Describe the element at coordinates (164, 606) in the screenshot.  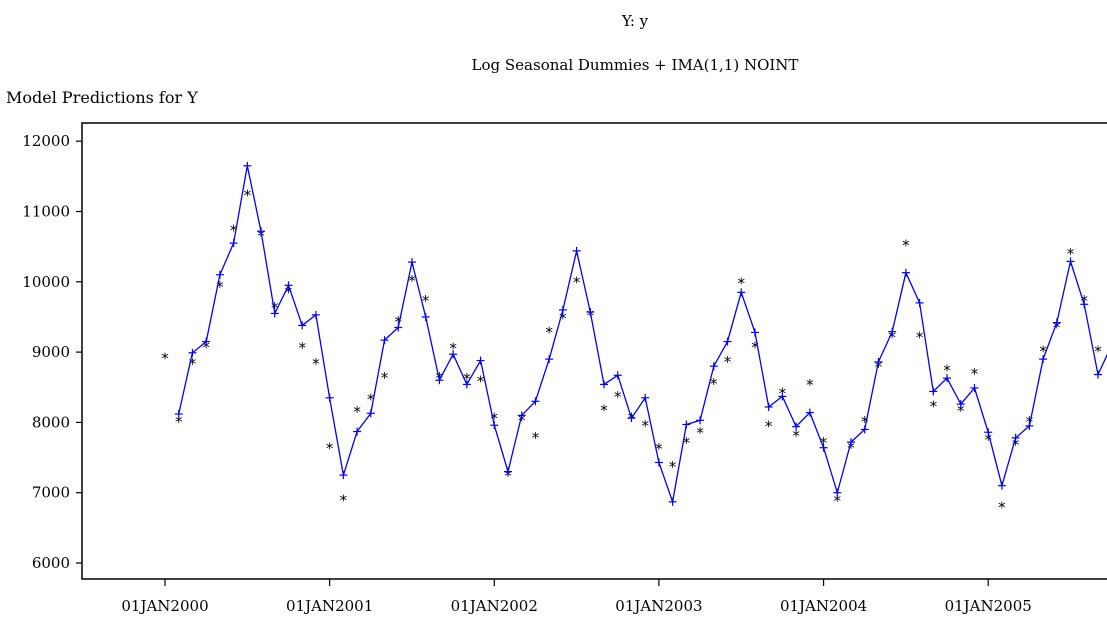
I see `x-tick-label: 01JAN2000` at that location.